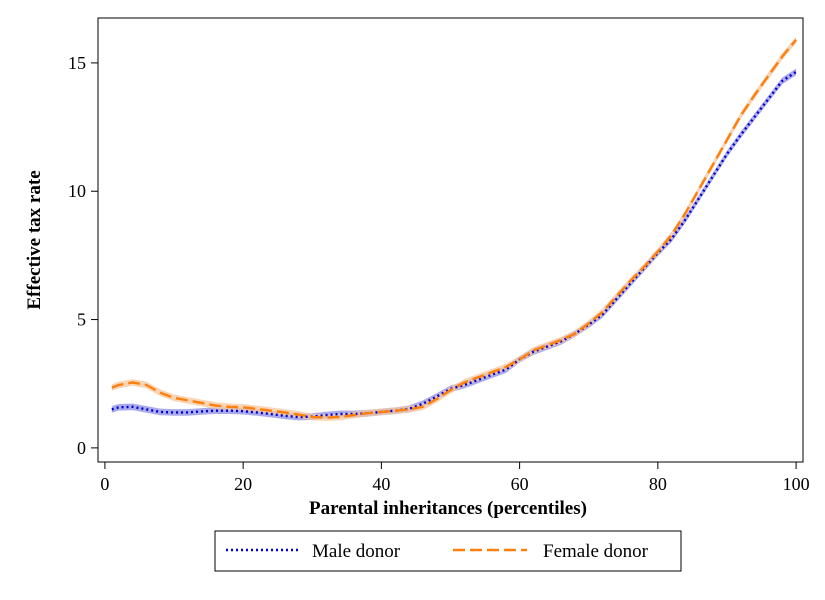 This screenshot has width=825, height=600. I want to click on x-axis: 0 20 40 60 80 100, so click(455, 478).